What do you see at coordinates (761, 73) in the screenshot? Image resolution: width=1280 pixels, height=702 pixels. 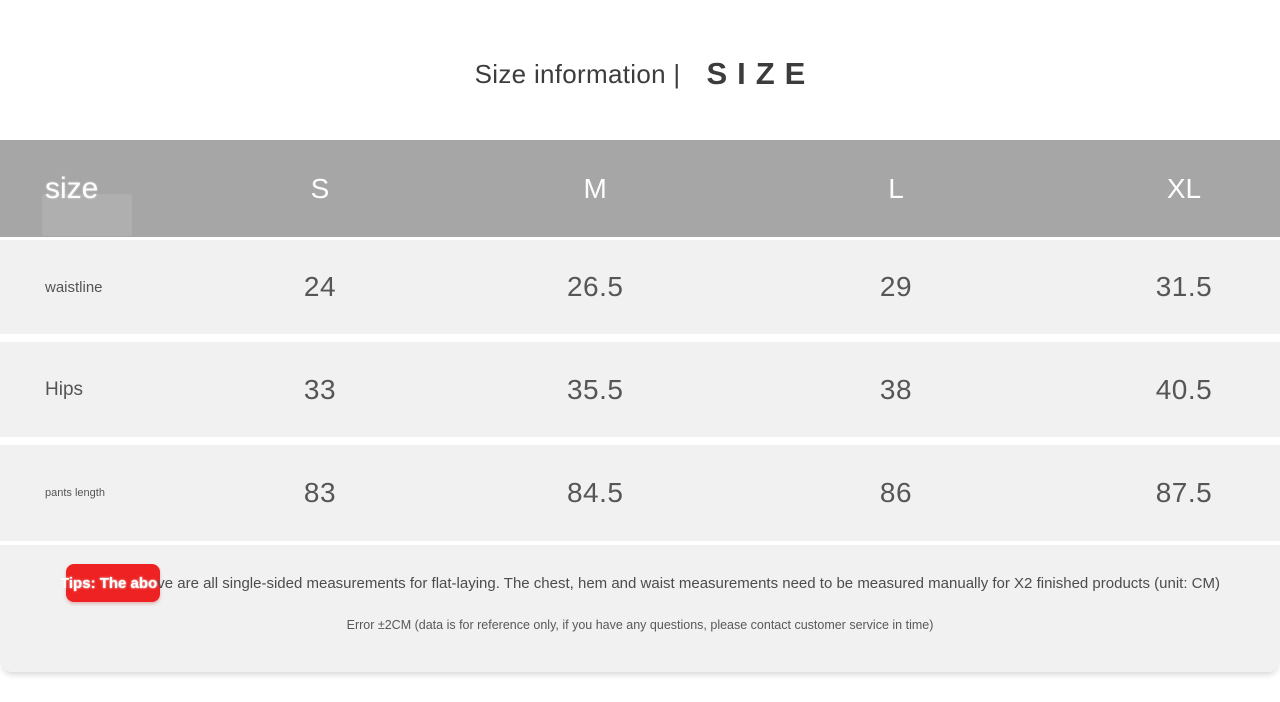 I see `title-accent-text: SIZE` at bounding box center [761, 73].